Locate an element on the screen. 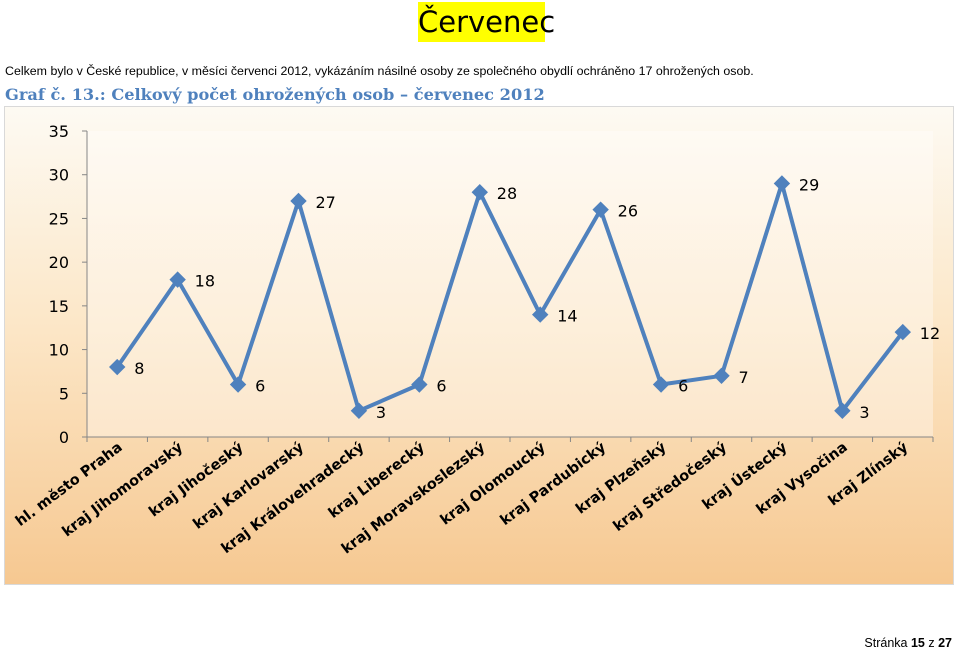 Image resolution: width=960 pixels, height=651 pixels. data-label: 26 is located at coordinates (628, 211).